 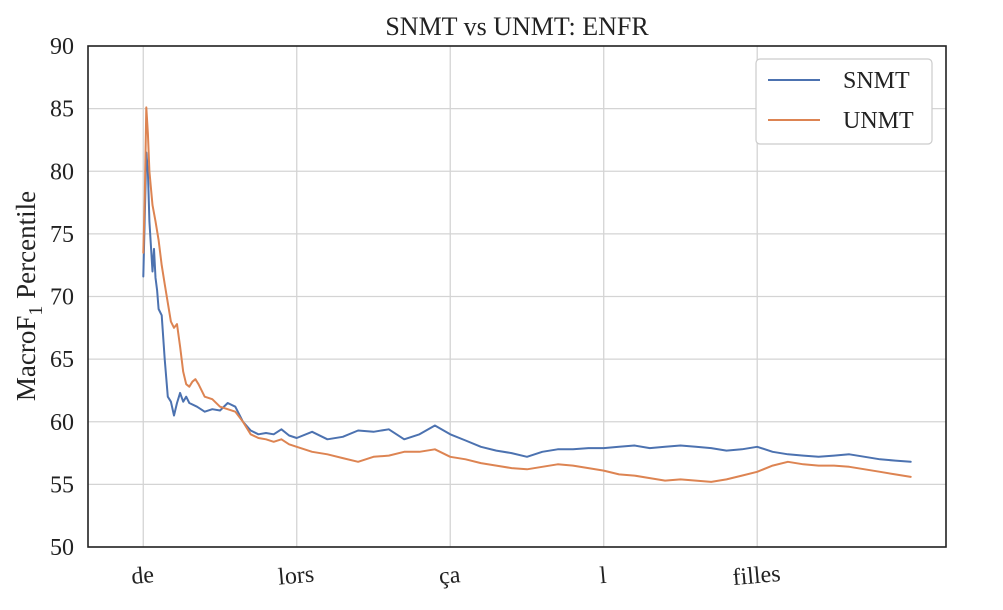 I want to click on x-tick-label: ça, so click(x=450, y=576).